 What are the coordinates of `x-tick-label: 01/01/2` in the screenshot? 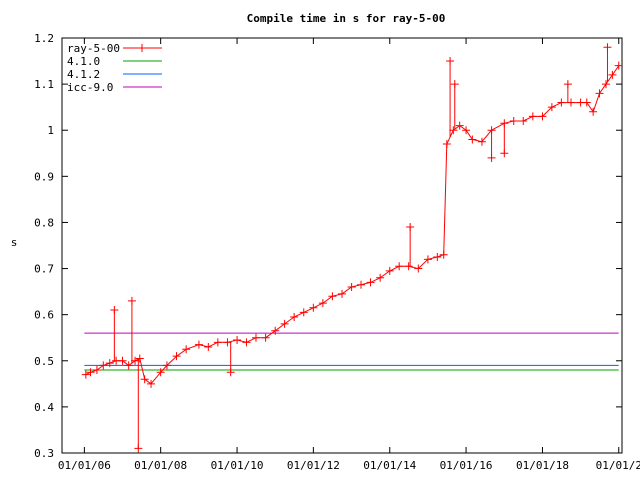 It's located at (618, 465).